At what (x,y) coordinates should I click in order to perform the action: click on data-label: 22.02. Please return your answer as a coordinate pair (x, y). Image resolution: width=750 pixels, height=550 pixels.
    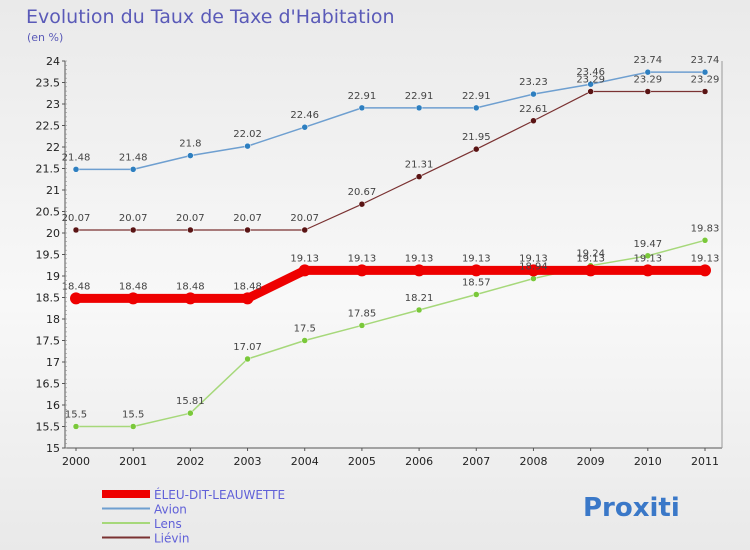
    Looking at the image, I should click on (247, 134).